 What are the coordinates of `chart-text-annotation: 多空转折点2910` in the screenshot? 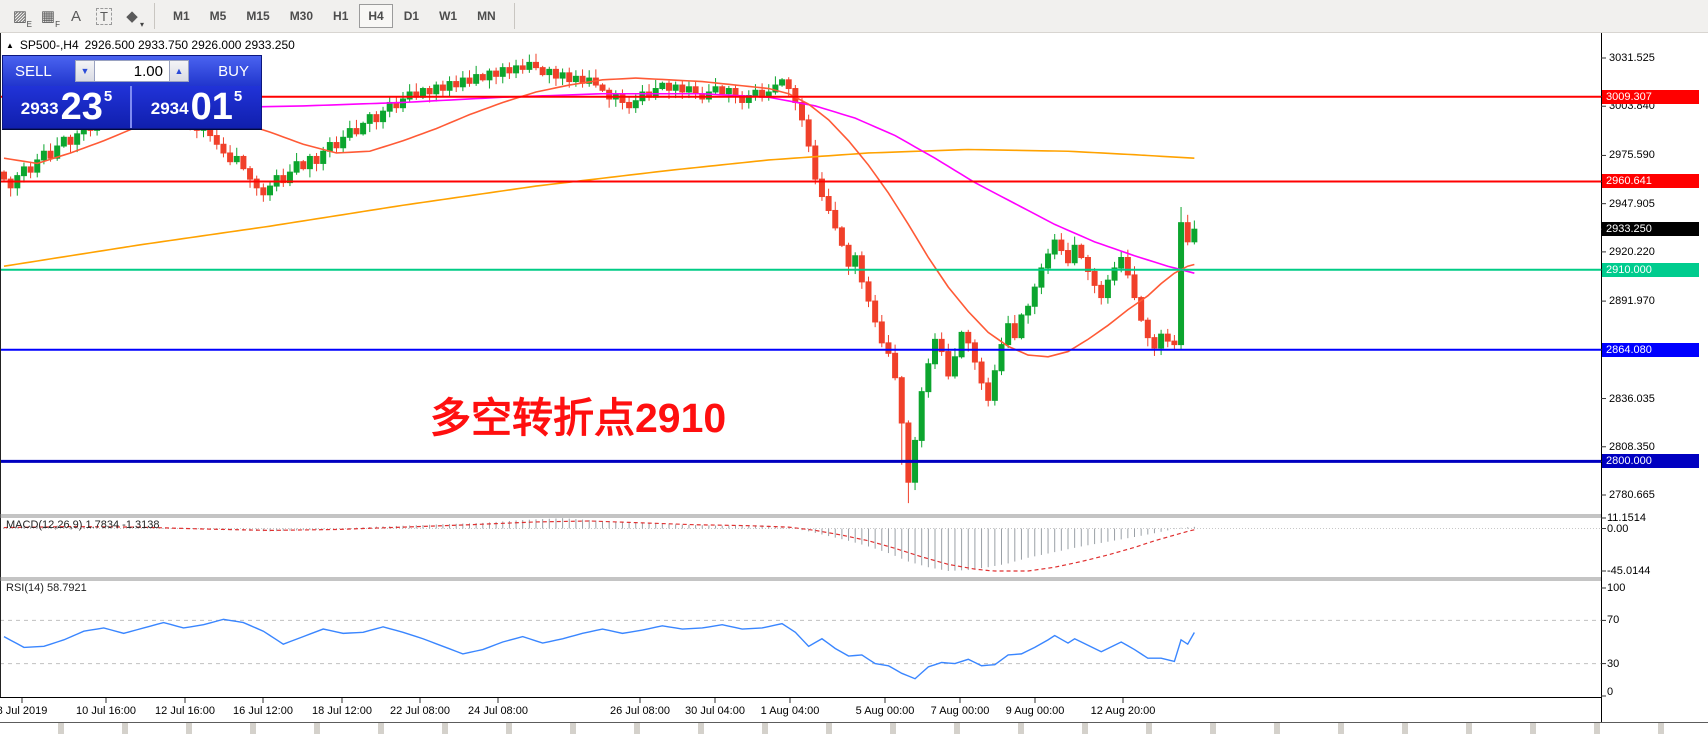 It's located at (578, 418).